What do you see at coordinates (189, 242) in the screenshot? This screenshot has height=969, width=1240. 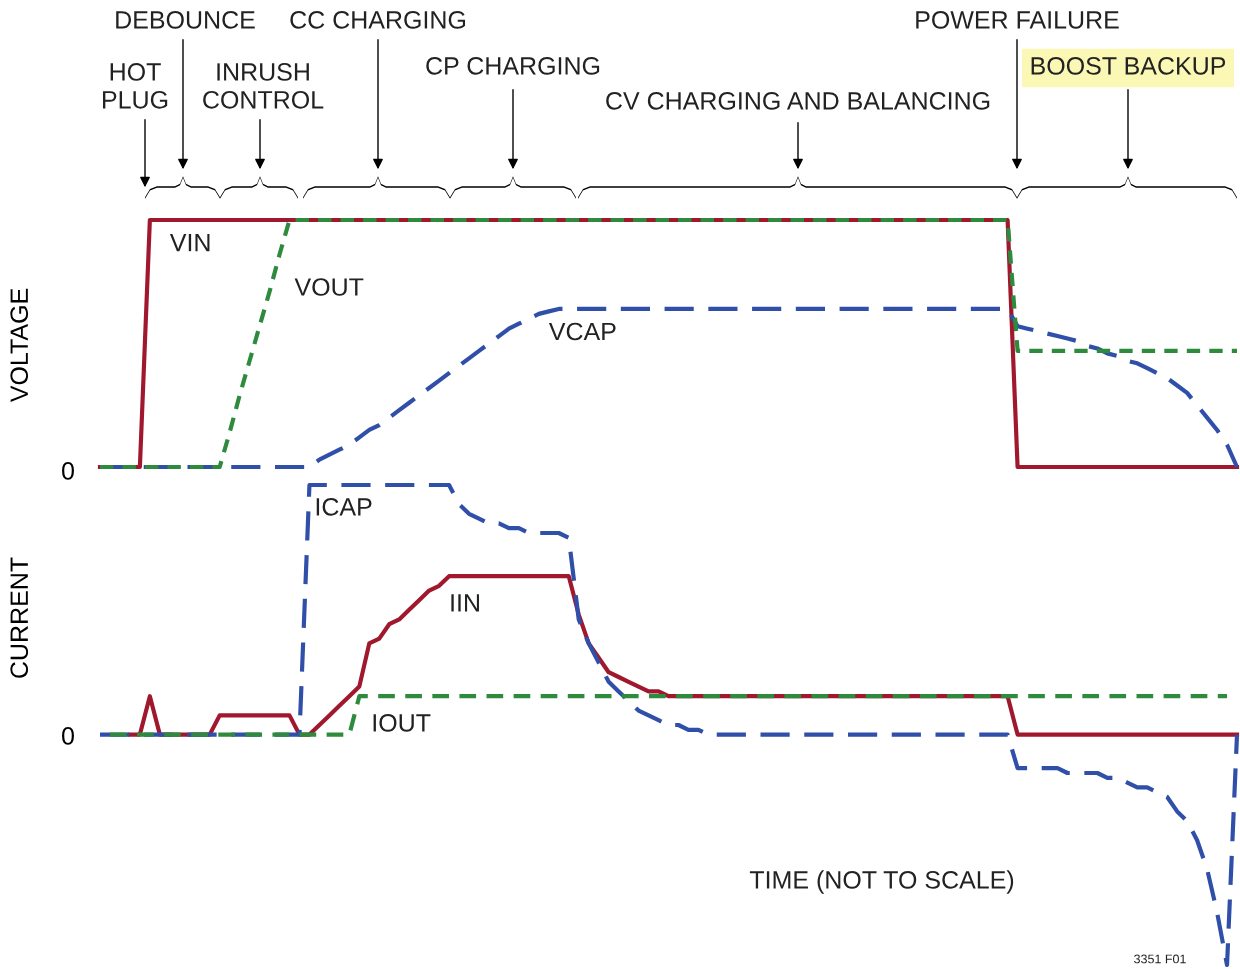 I see `series-label: VIN` at bounding box center [189, 242].